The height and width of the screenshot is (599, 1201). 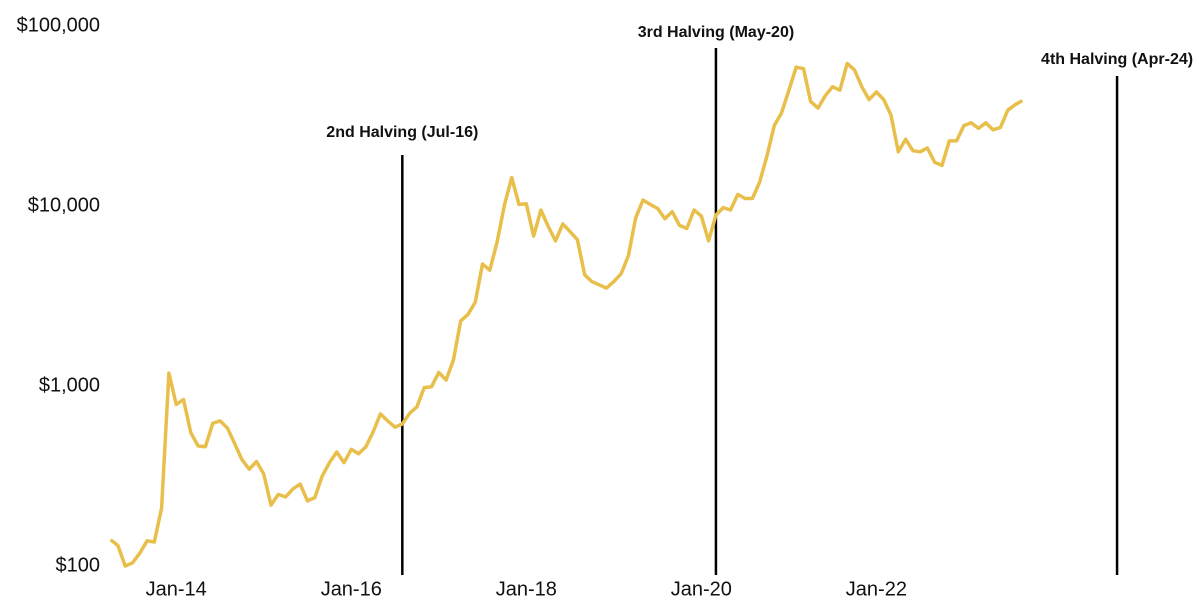 What do you see at coordinates (526, 588) in the screenshot?
I see `x-tick-label: Jan-18` at bounding box center [526, 588].